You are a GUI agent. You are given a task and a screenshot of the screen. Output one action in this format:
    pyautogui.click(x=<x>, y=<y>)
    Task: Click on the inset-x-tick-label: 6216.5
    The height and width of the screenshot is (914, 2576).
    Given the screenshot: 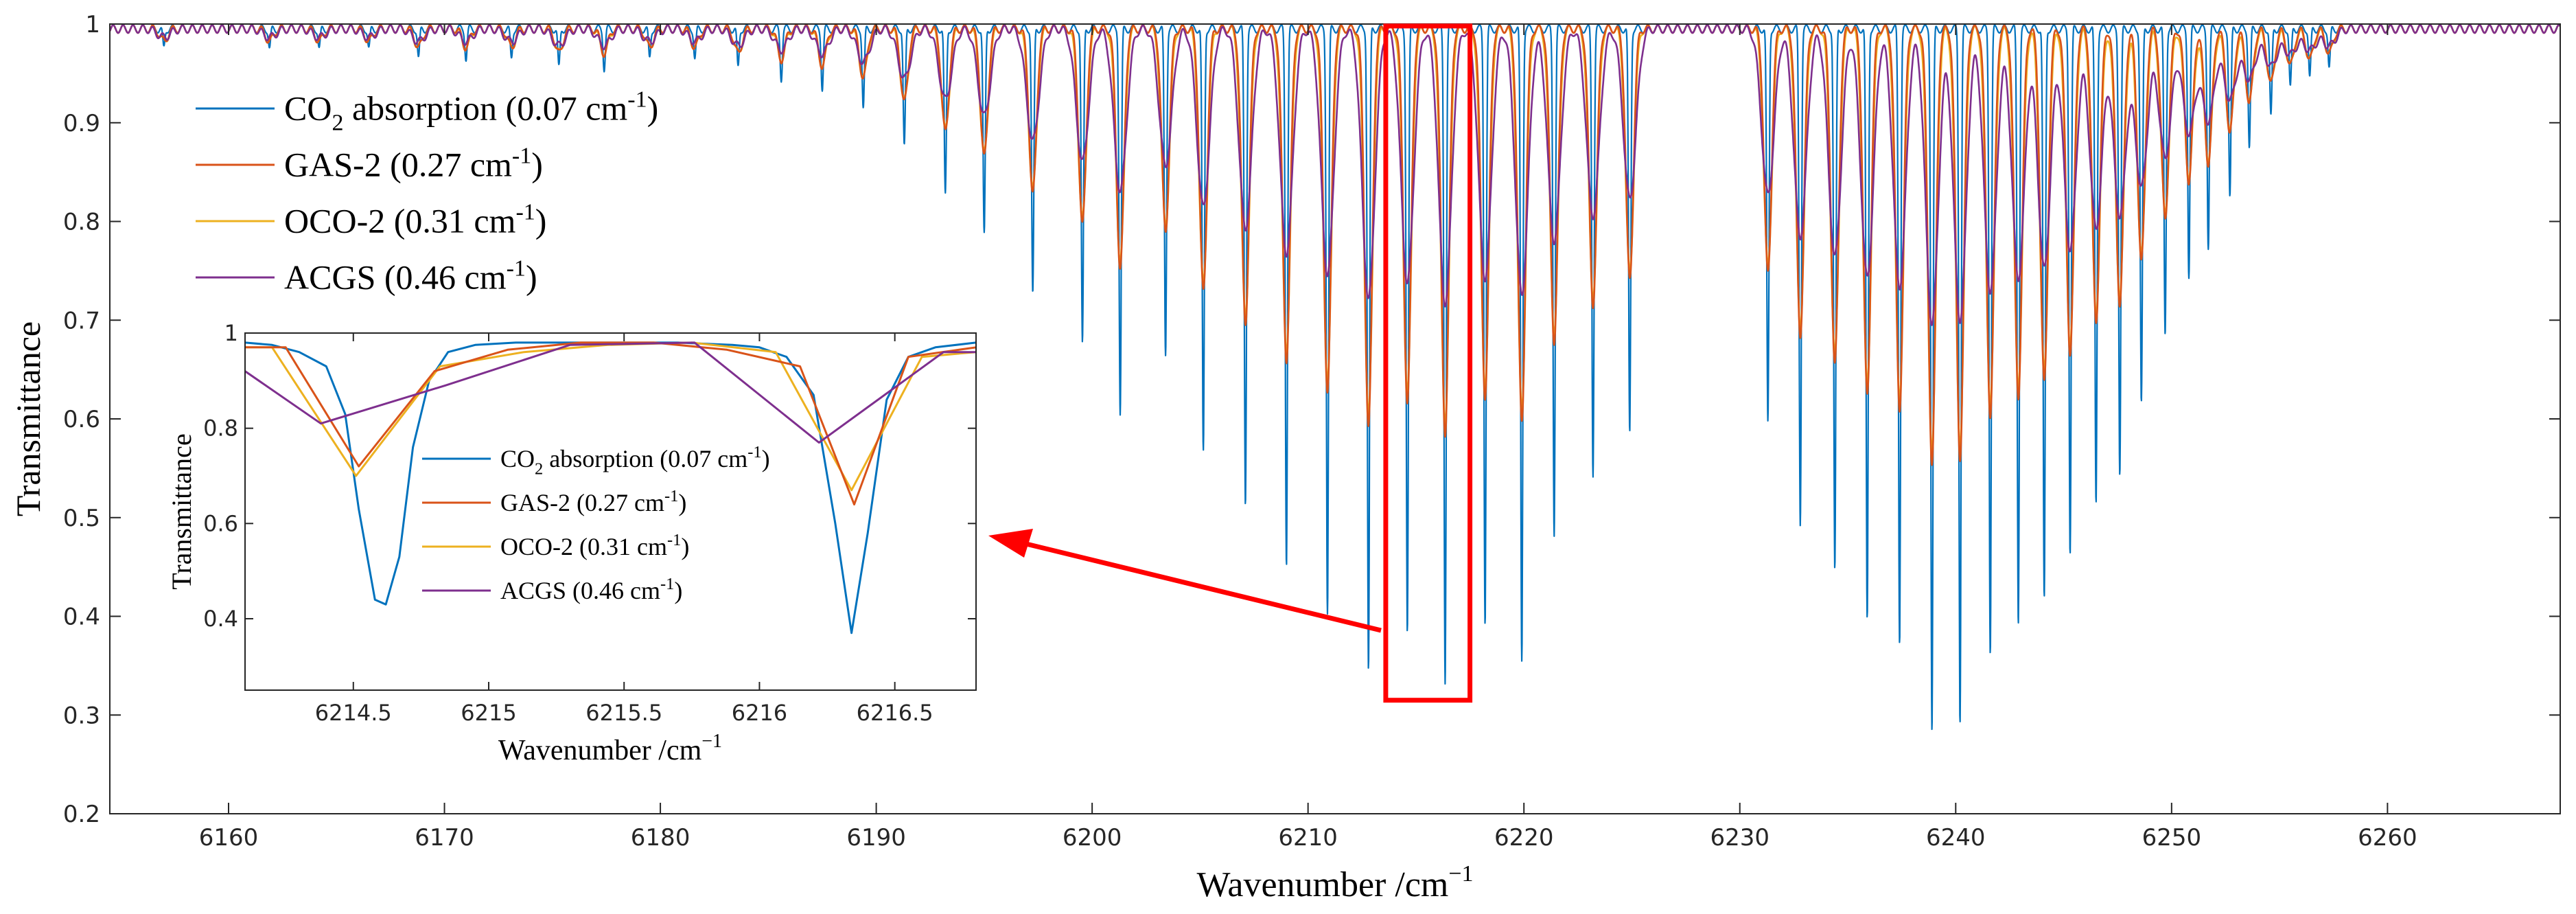 What is the action you would take?
    pyautogui.click(x=895, y=713)
    